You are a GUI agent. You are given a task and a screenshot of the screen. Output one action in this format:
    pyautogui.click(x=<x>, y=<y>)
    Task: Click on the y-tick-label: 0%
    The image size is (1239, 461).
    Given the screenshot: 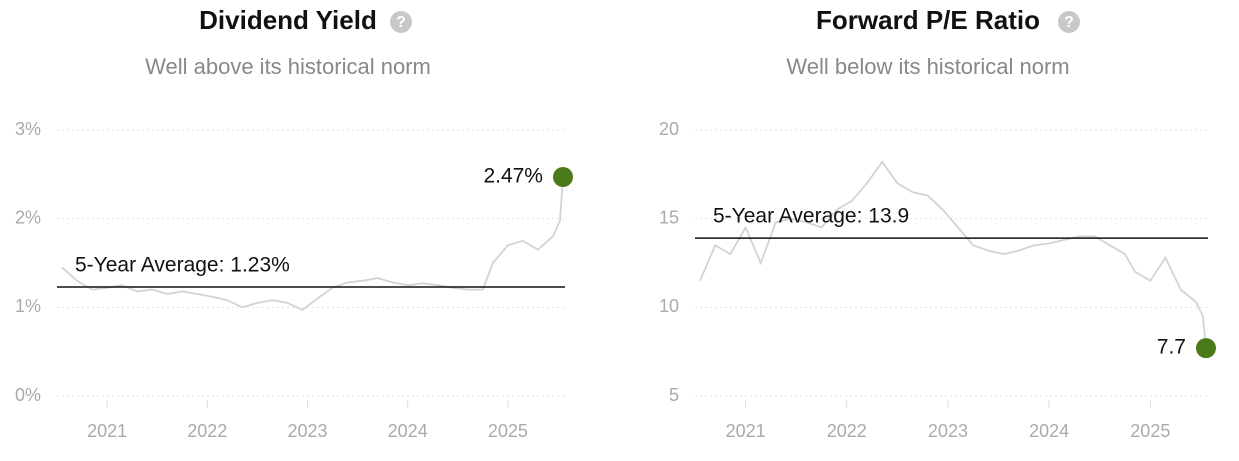 What is the action you would take?
    pyautogui.click(x=28, y=395)
    